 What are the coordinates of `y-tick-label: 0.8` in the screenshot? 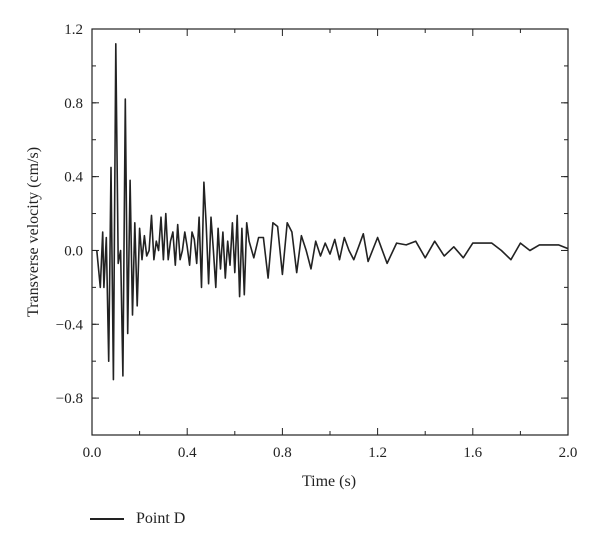 It's located at (73, 104).